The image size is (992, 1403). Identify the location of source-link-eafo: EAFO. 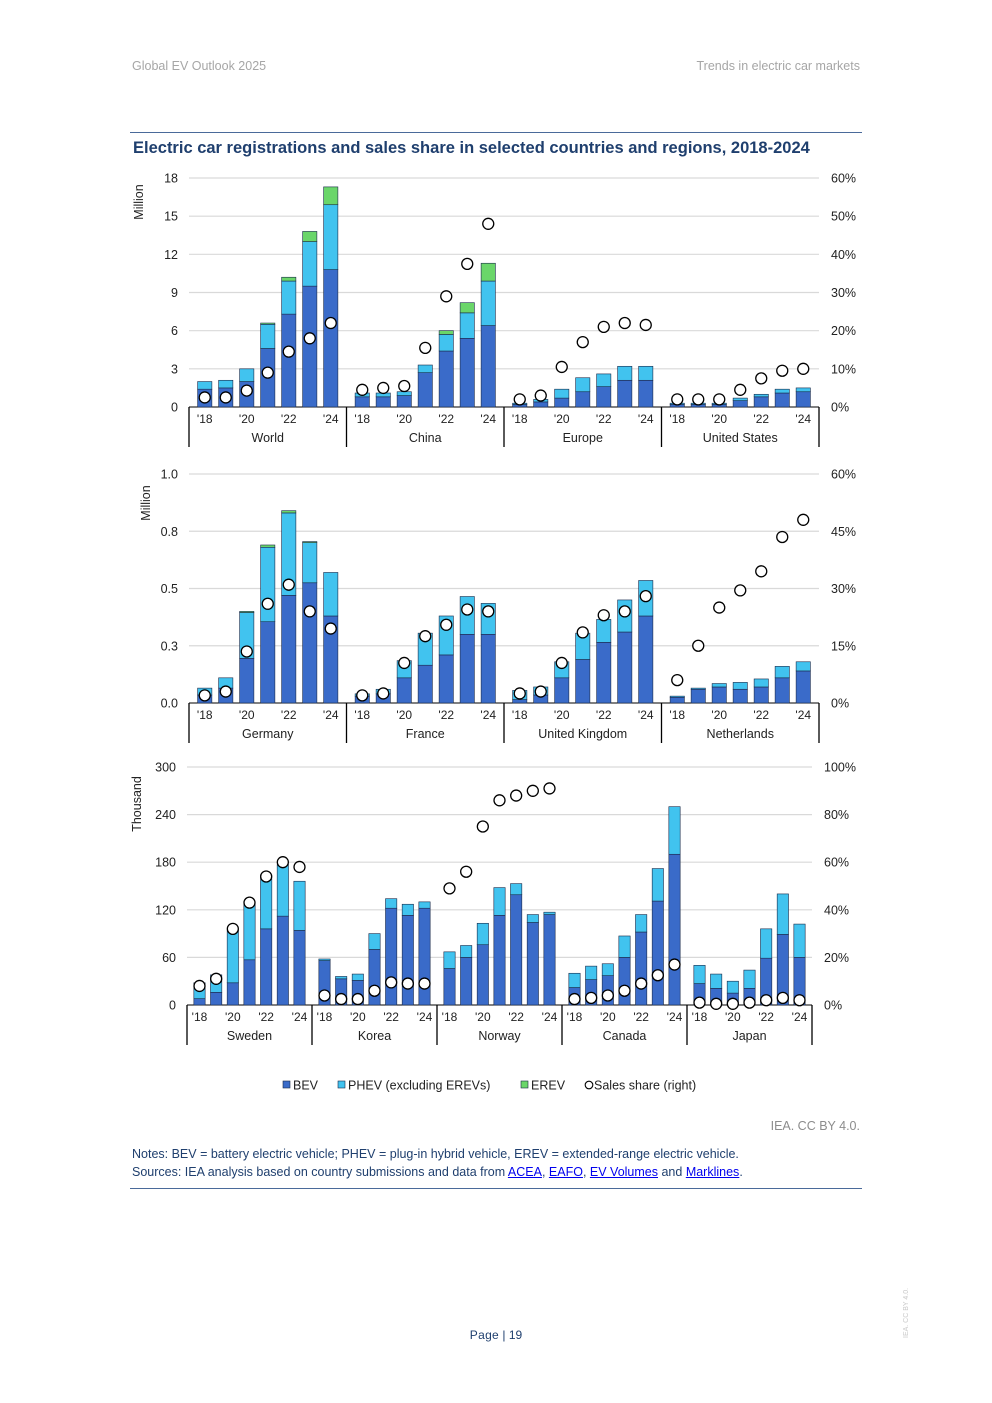
(565, 1172).